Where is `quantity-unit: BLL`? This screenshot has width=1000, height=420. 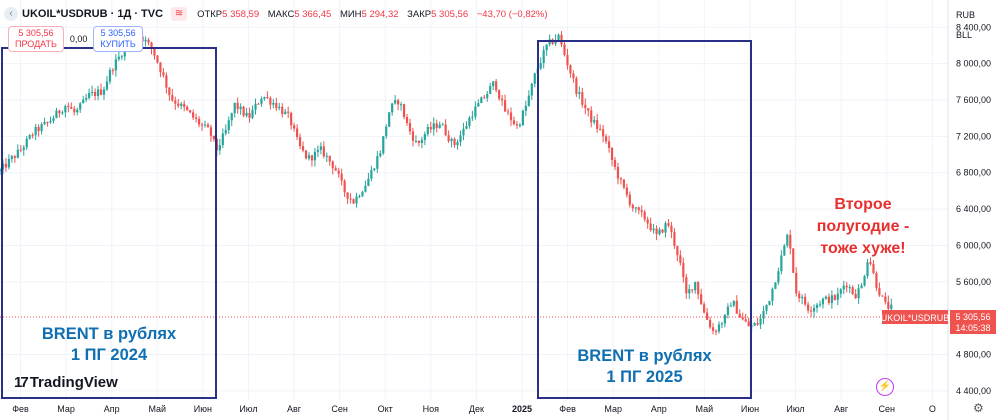 quantity-unit: BLL is located at coordinates (964, 35).